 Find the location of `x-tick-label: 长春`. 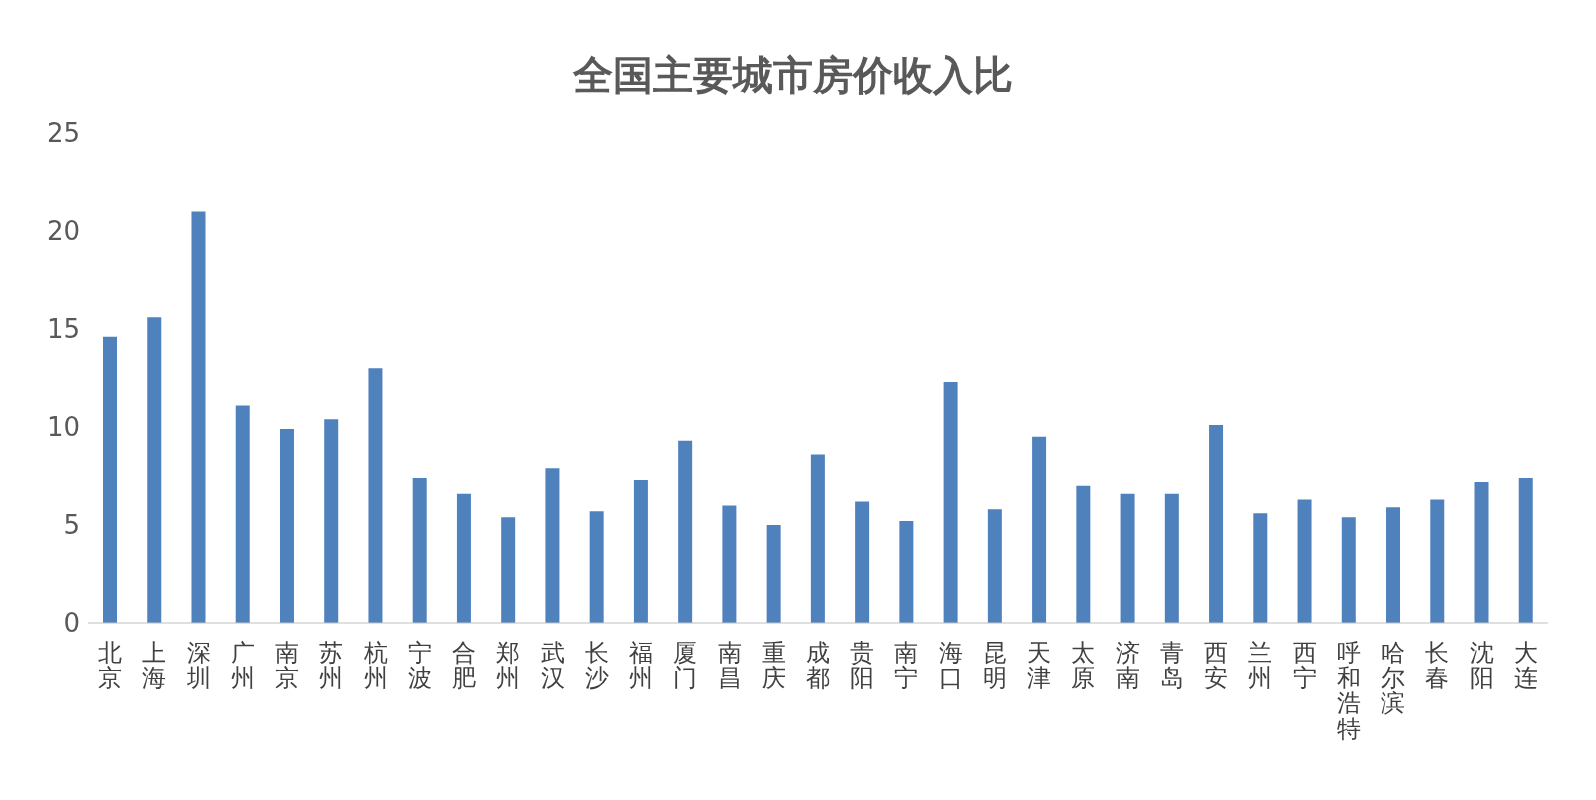

x-tick-label: 长春 is located at coordinates (1437, 666).